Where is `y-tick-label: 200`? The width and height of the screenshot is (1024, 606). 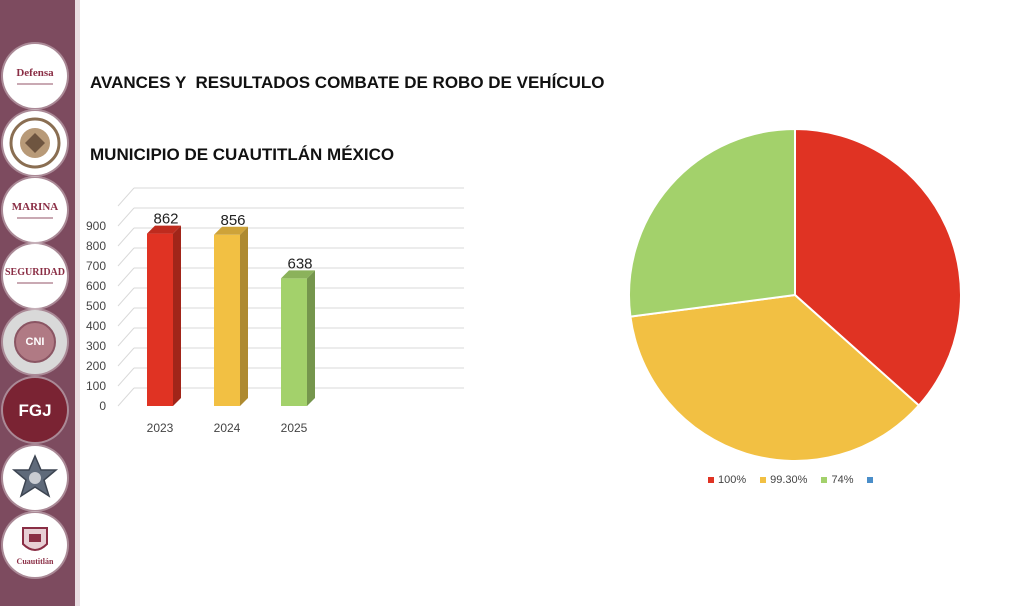 y-tick-label: 200 is located at coordinates (96, 366).